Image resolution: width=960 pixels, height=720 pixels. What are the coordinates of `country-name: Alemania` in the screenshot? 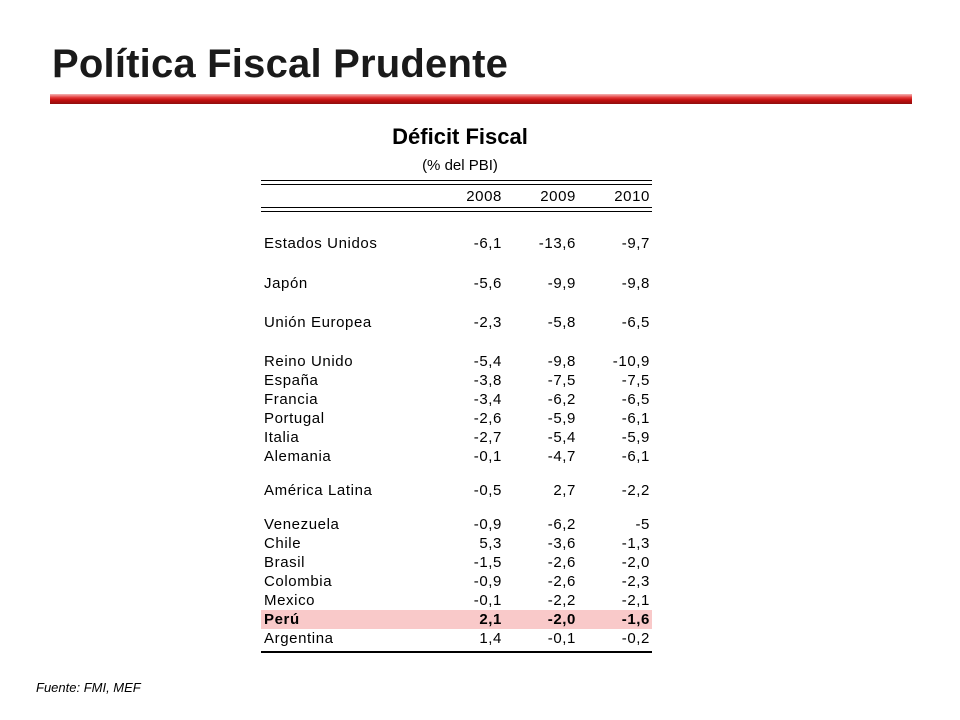 It's located at (298, 456).